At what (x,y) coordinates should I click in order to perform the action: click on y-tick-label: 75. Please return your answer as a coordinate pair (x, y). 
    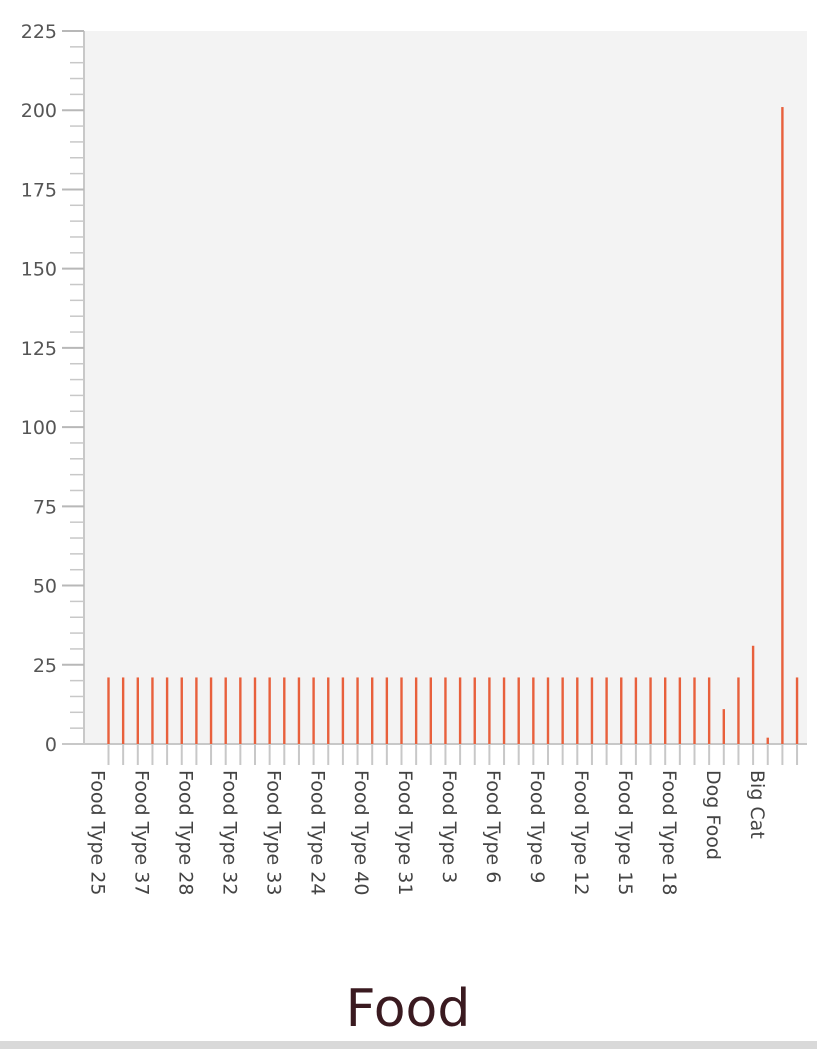
    Looking at the image, I should click on (45, 507).